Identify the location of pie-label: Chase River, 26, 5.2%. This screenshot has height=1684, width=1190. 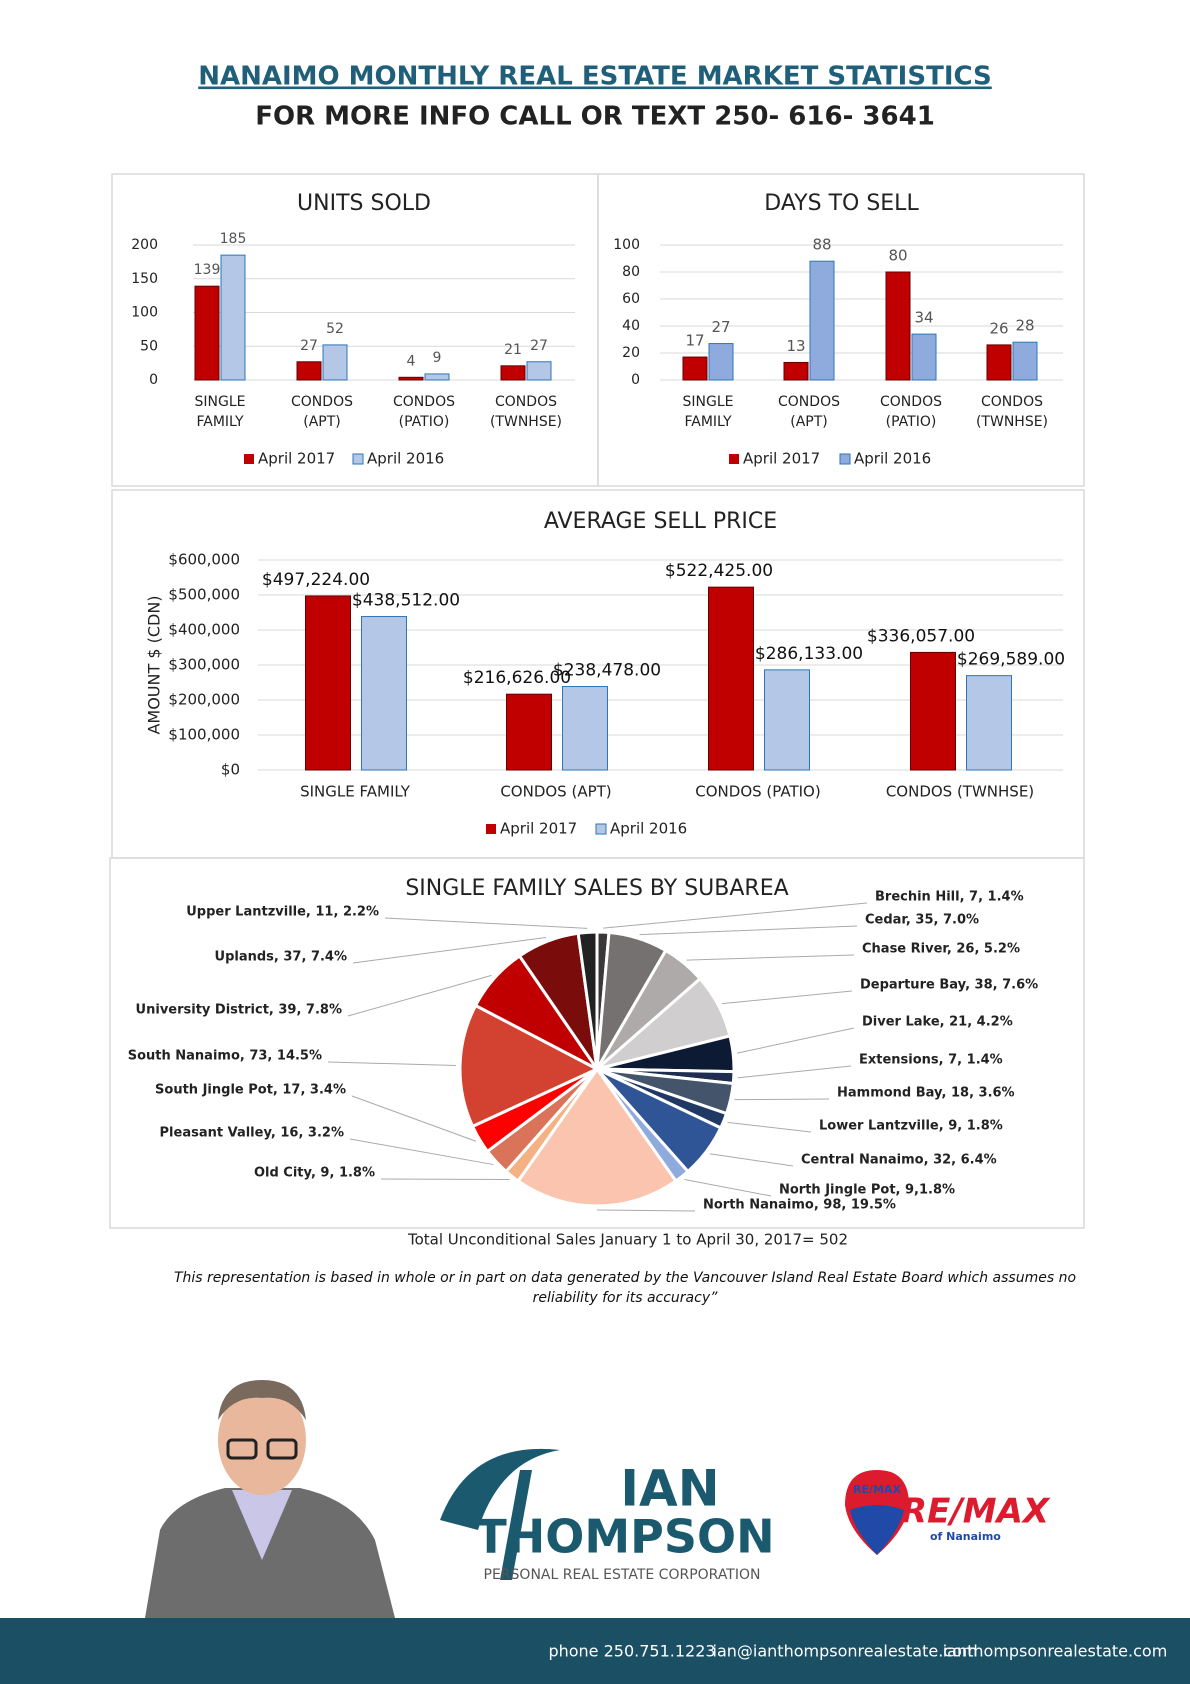
(941, 949).